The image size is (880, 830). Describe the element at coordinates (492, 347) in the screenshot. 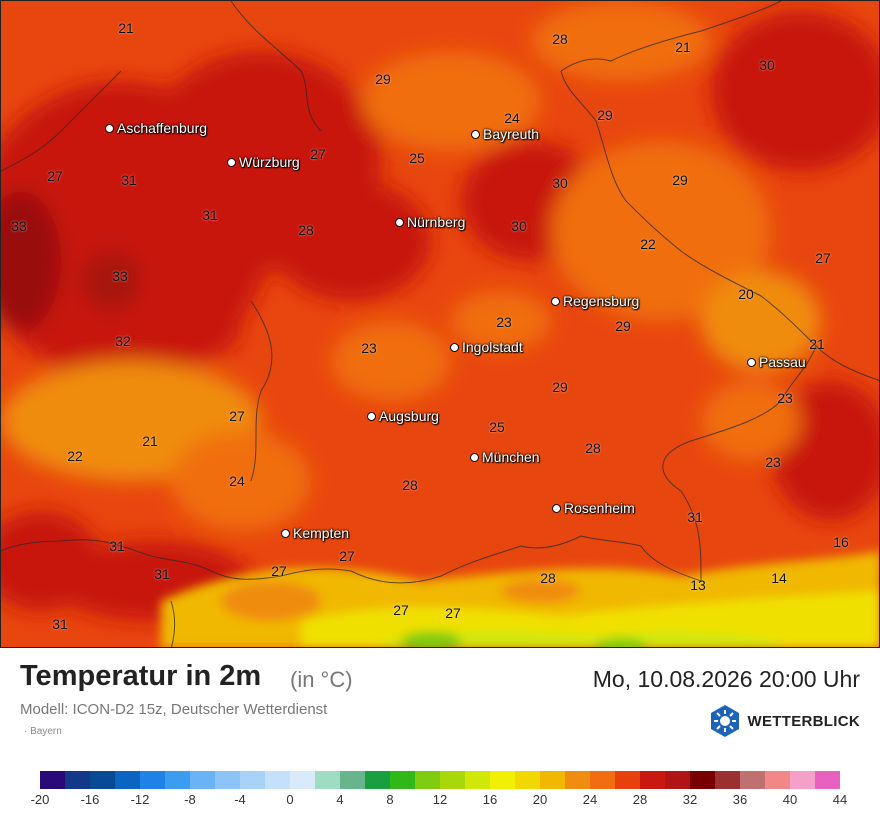

I see `city-label: Ingolstadt` at that location.